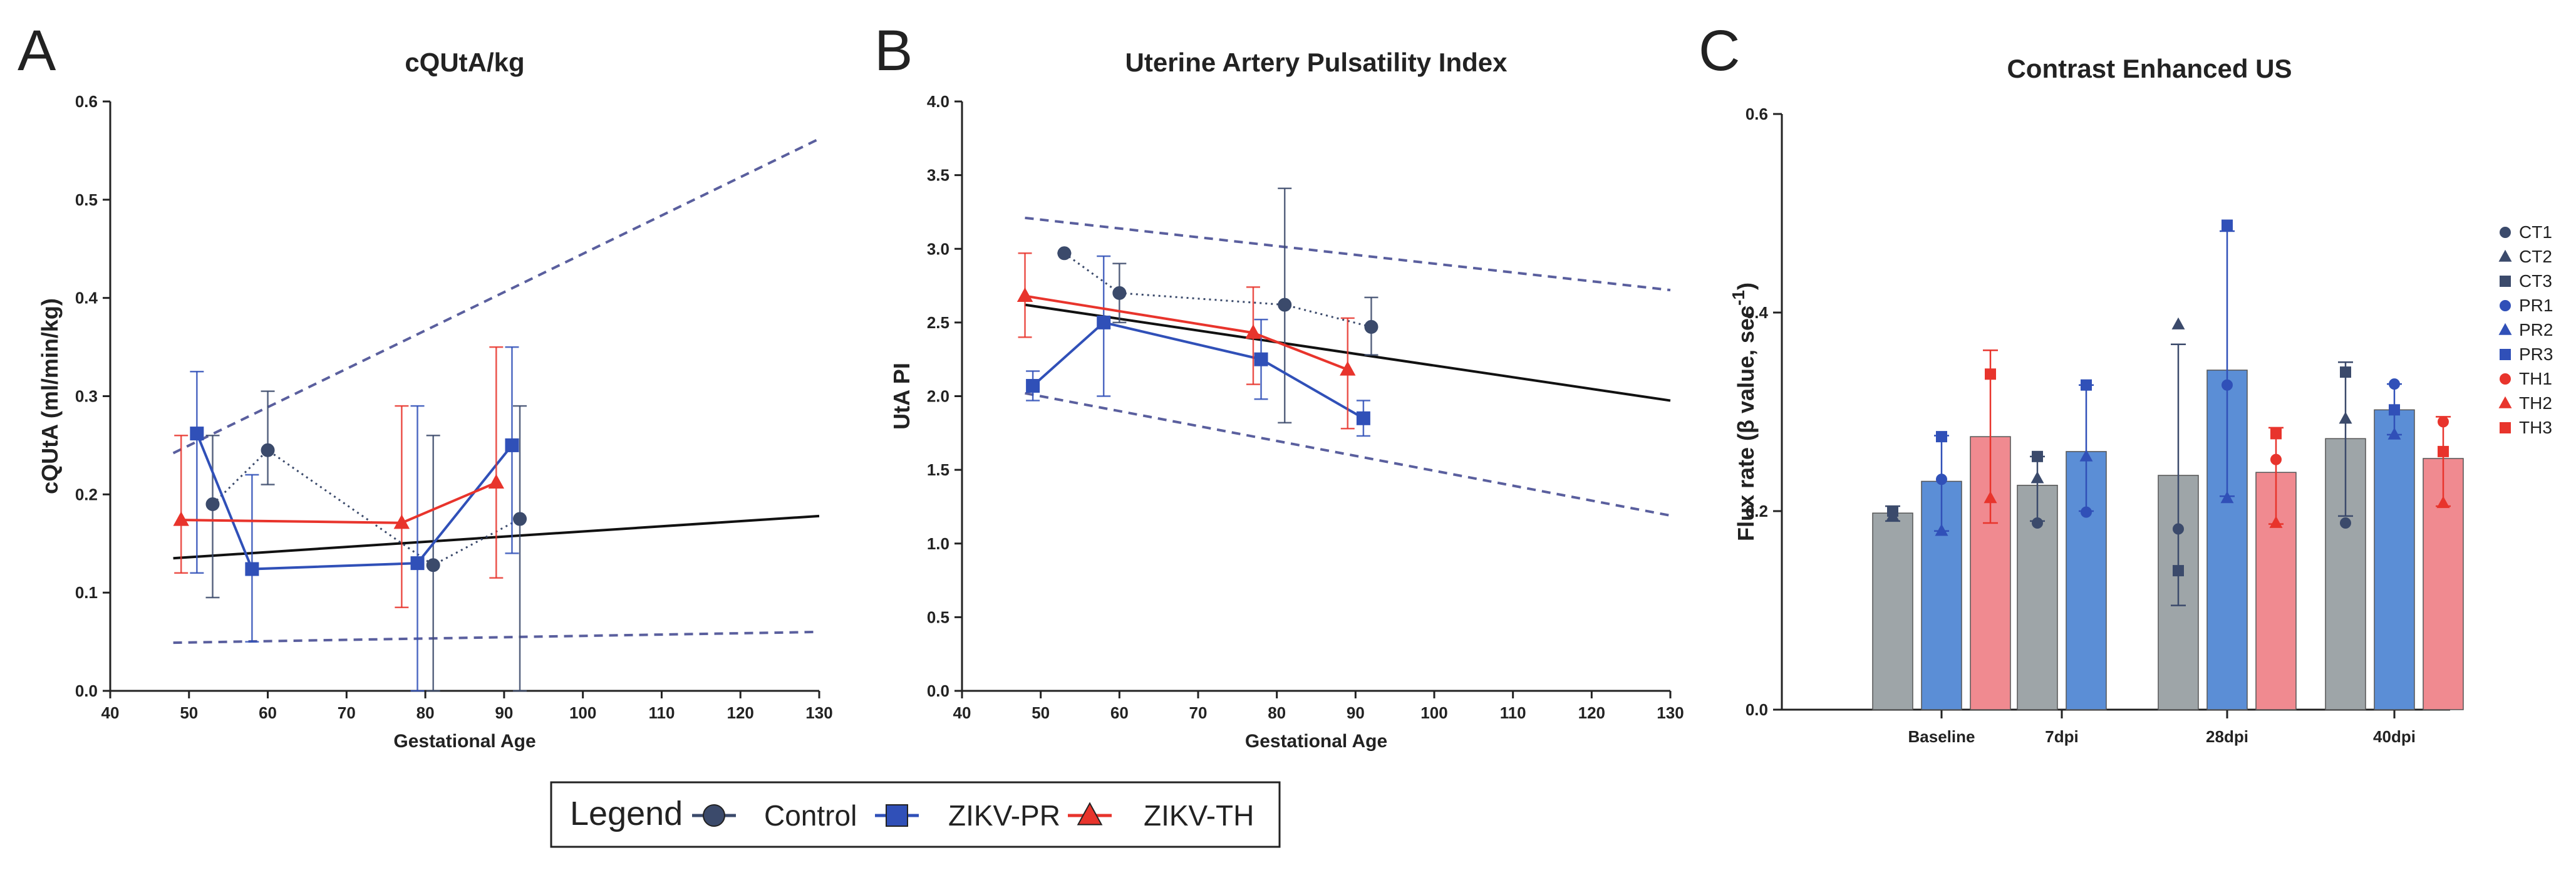  I want to click on series-zikv-pr, so click(354, 519).